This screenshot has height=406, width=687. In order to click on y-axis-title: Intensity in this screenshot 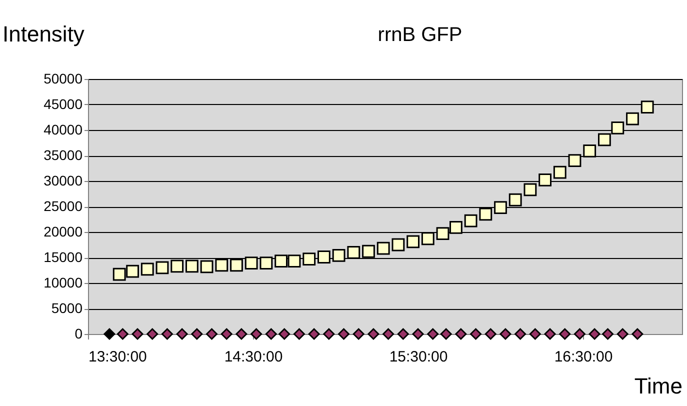, I will do `click(43, 34)`.